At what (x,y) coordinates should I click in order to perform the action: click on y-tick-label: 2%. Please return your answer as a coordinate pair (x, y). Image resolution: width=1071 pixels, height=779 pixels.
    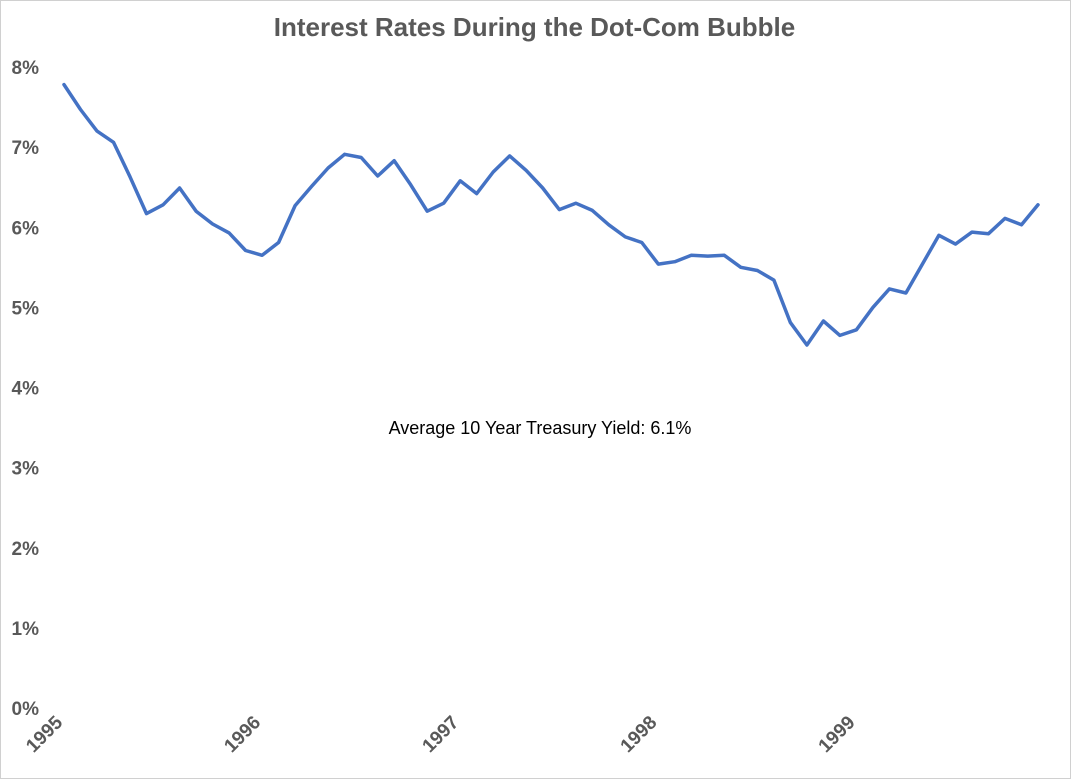
    Looking at the image, I should click on (26, 549).